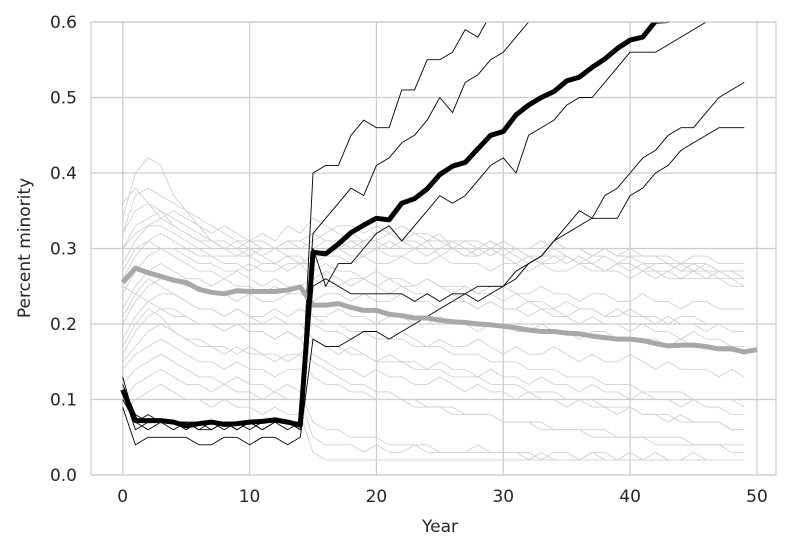 This screenshot has height=553, width=803. I want to click on y-axis-label: Percent minority, so click(25, 248).